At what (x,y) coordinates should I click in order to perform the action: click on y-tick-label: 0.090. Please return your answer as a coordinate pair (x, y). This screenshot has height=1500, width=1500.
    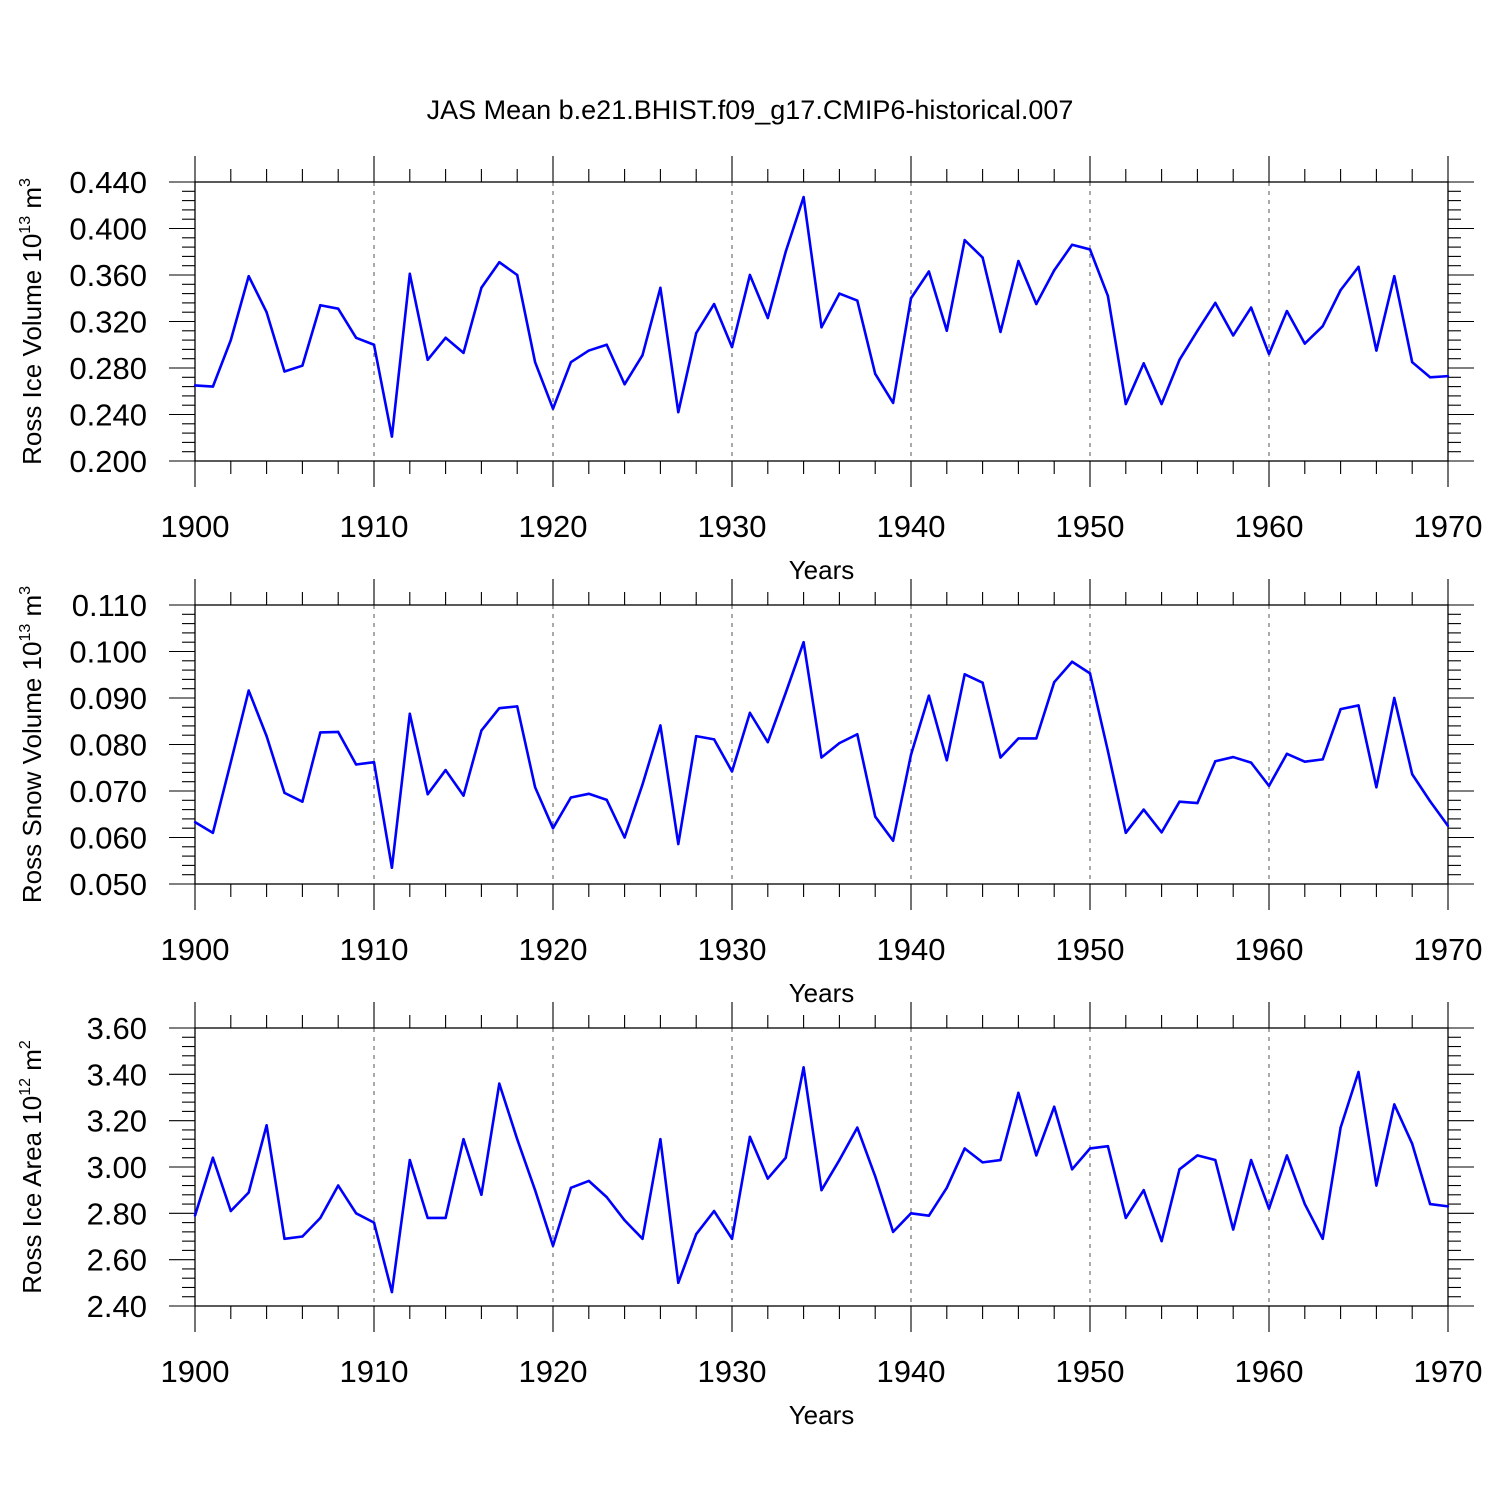
    Looking at the image, I should click on (108, 698).